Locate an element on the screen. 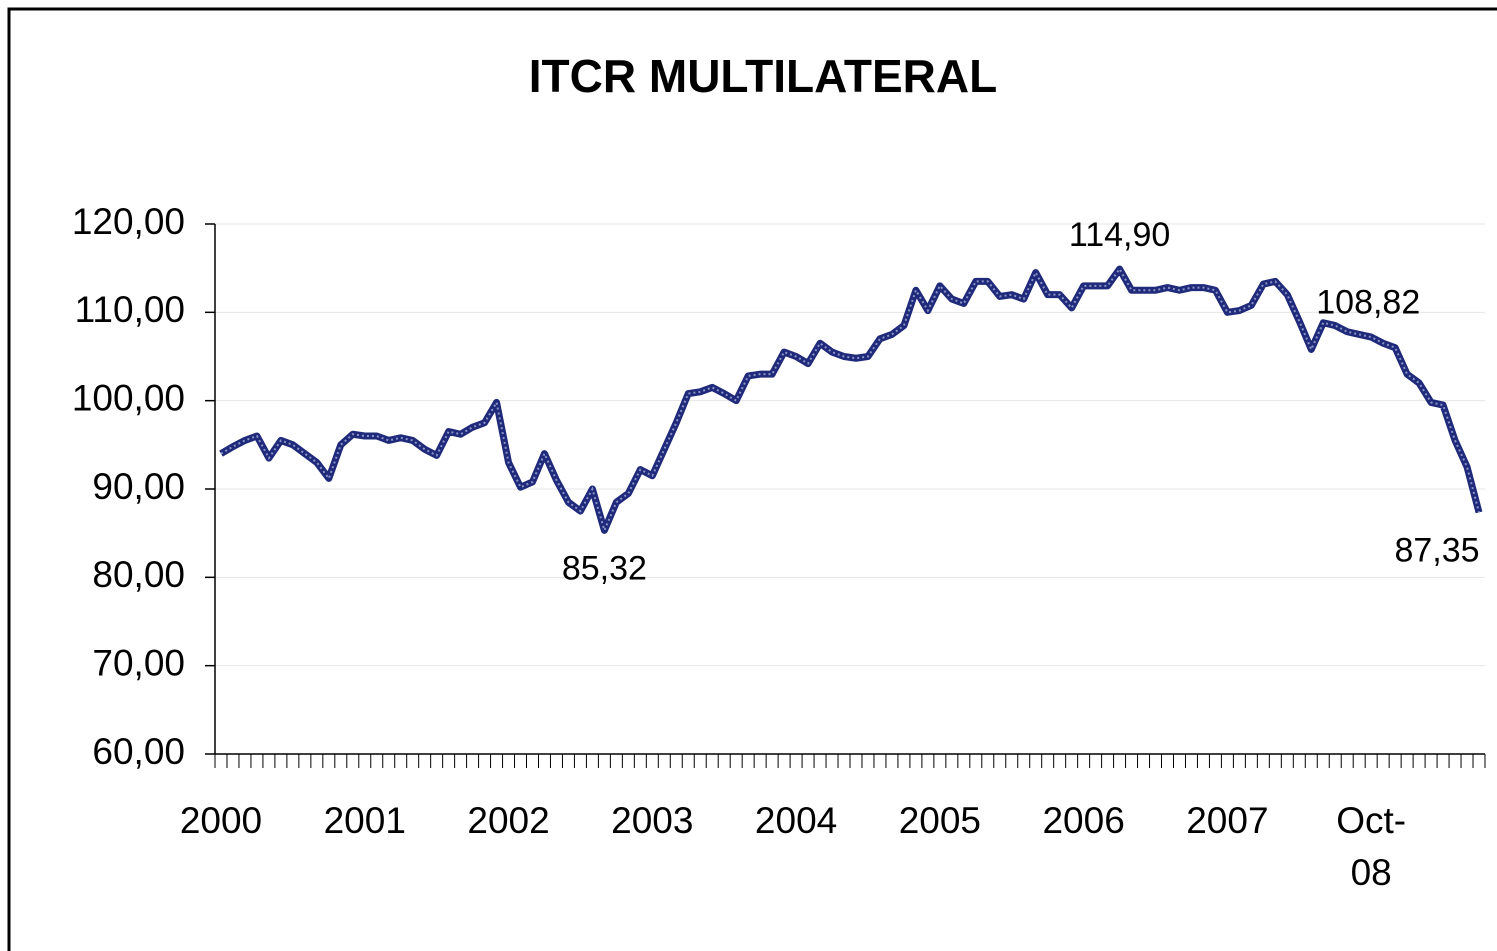 The height and width of the screenshot is (951, 1497). x-tick-label: 2005 is located at coordinates (939, 820).